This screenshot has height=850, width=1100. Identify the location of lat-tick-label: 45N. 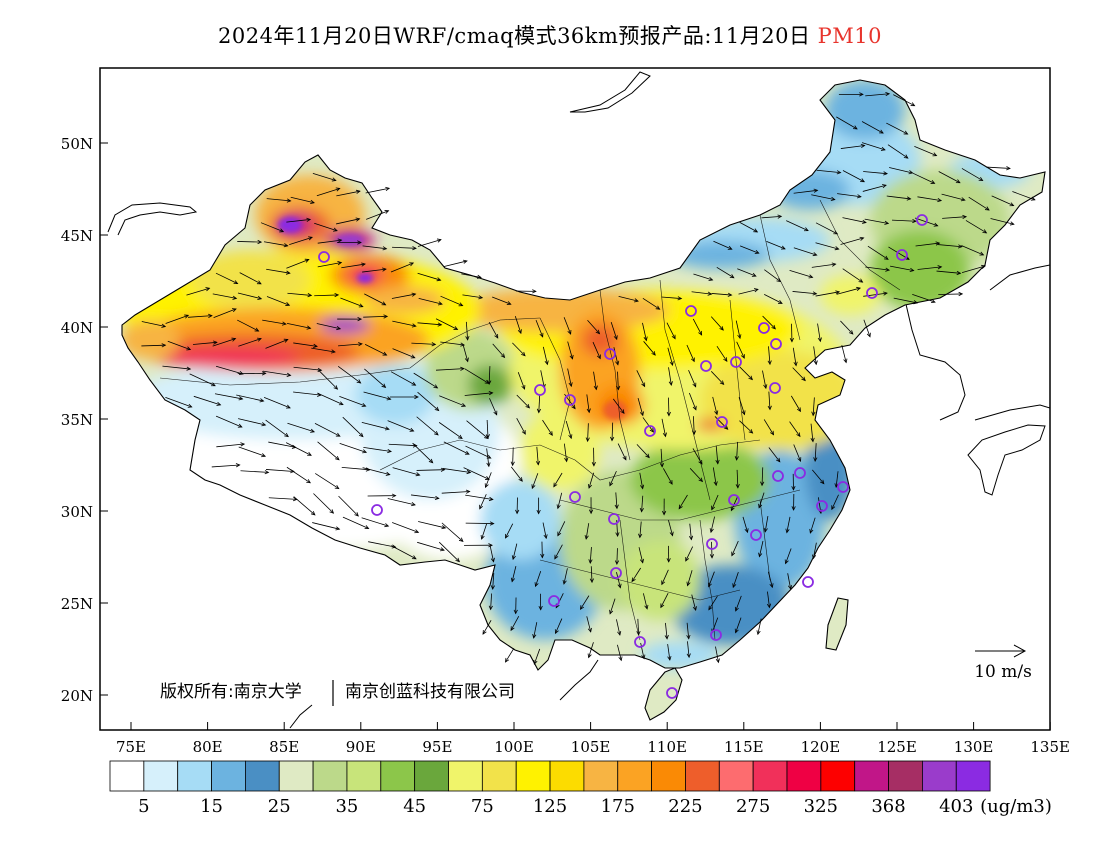
(77, 236).